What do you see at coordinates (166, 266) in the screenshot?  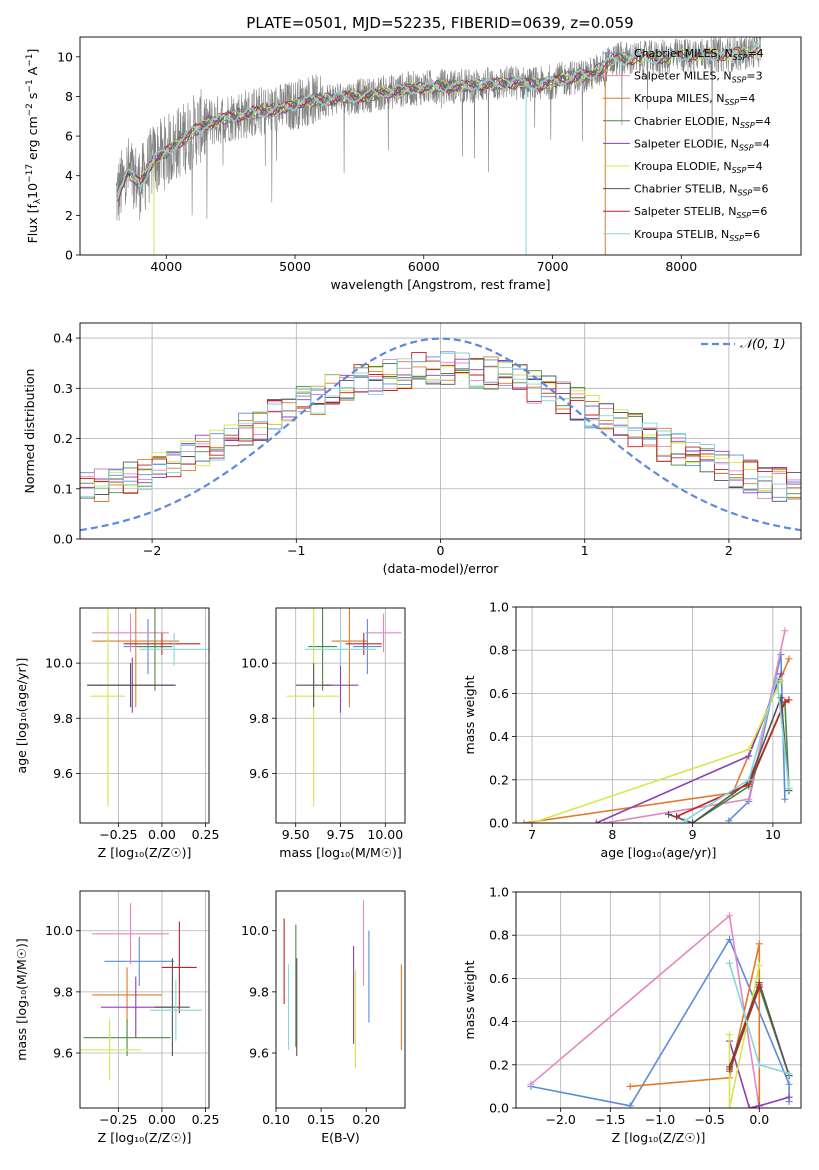 I see `x-tick-label: 4000` at bounding box center [166, 266].